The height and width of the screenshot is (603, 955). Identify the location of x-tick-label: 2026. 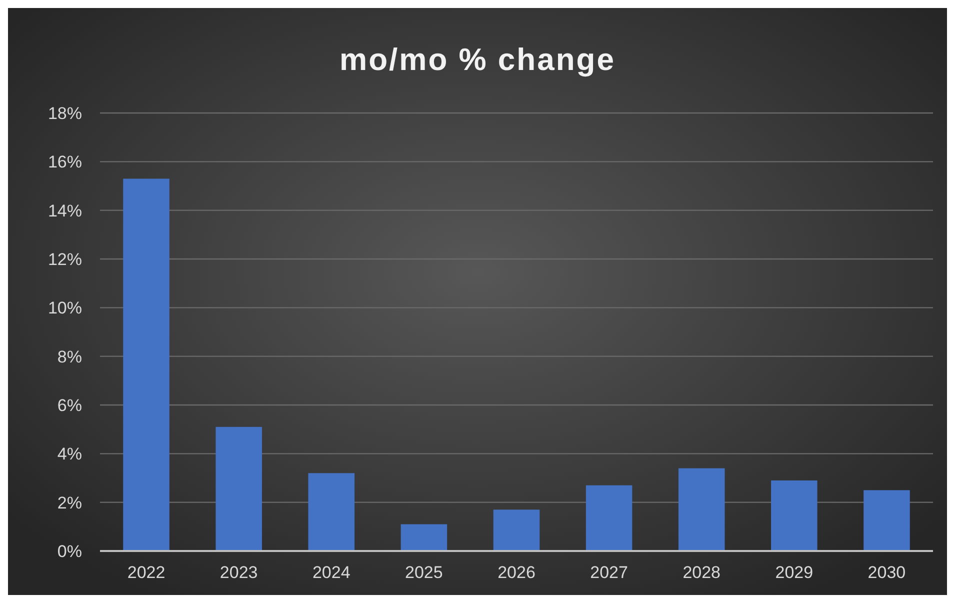
(517, 572).